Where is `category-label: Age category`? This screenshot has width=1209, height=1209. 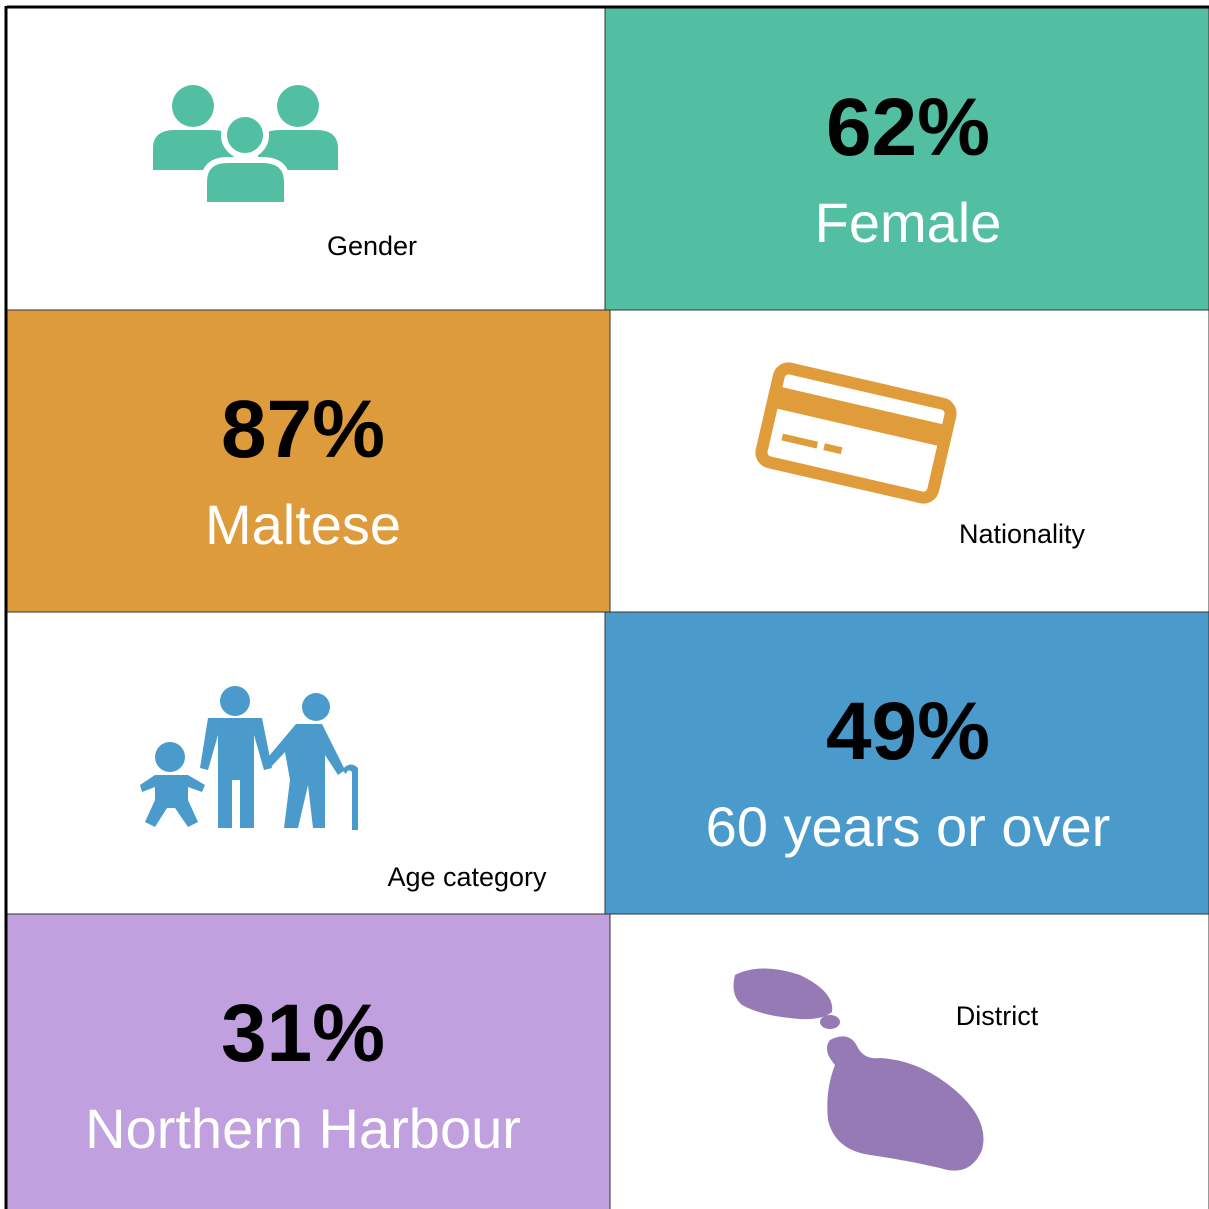 category-label: Age category is located at coordinates (467, 877).